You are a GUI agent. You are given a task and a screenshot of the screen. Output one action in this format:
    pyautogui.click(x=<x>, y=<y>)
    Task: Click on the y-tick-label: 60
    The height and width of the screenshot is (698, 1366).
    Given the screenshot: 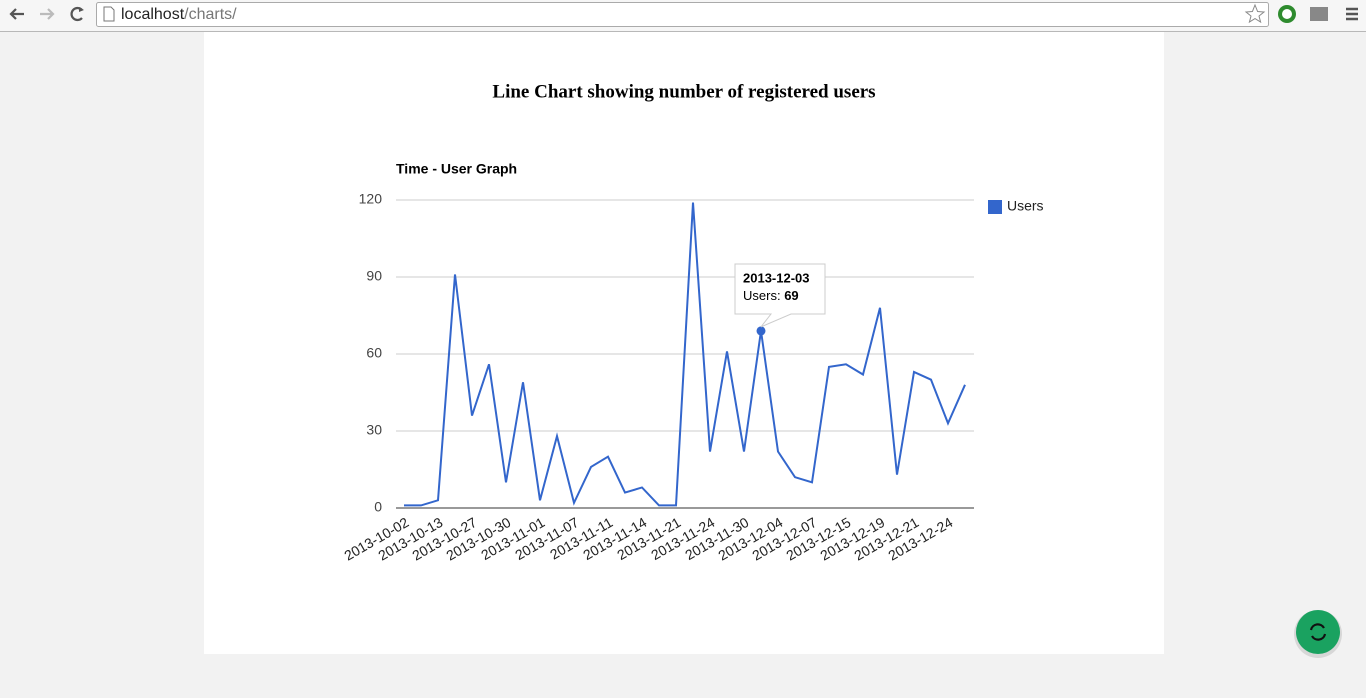 What is the action you would take?
    pyautogui.click(x=374, y=353)
    